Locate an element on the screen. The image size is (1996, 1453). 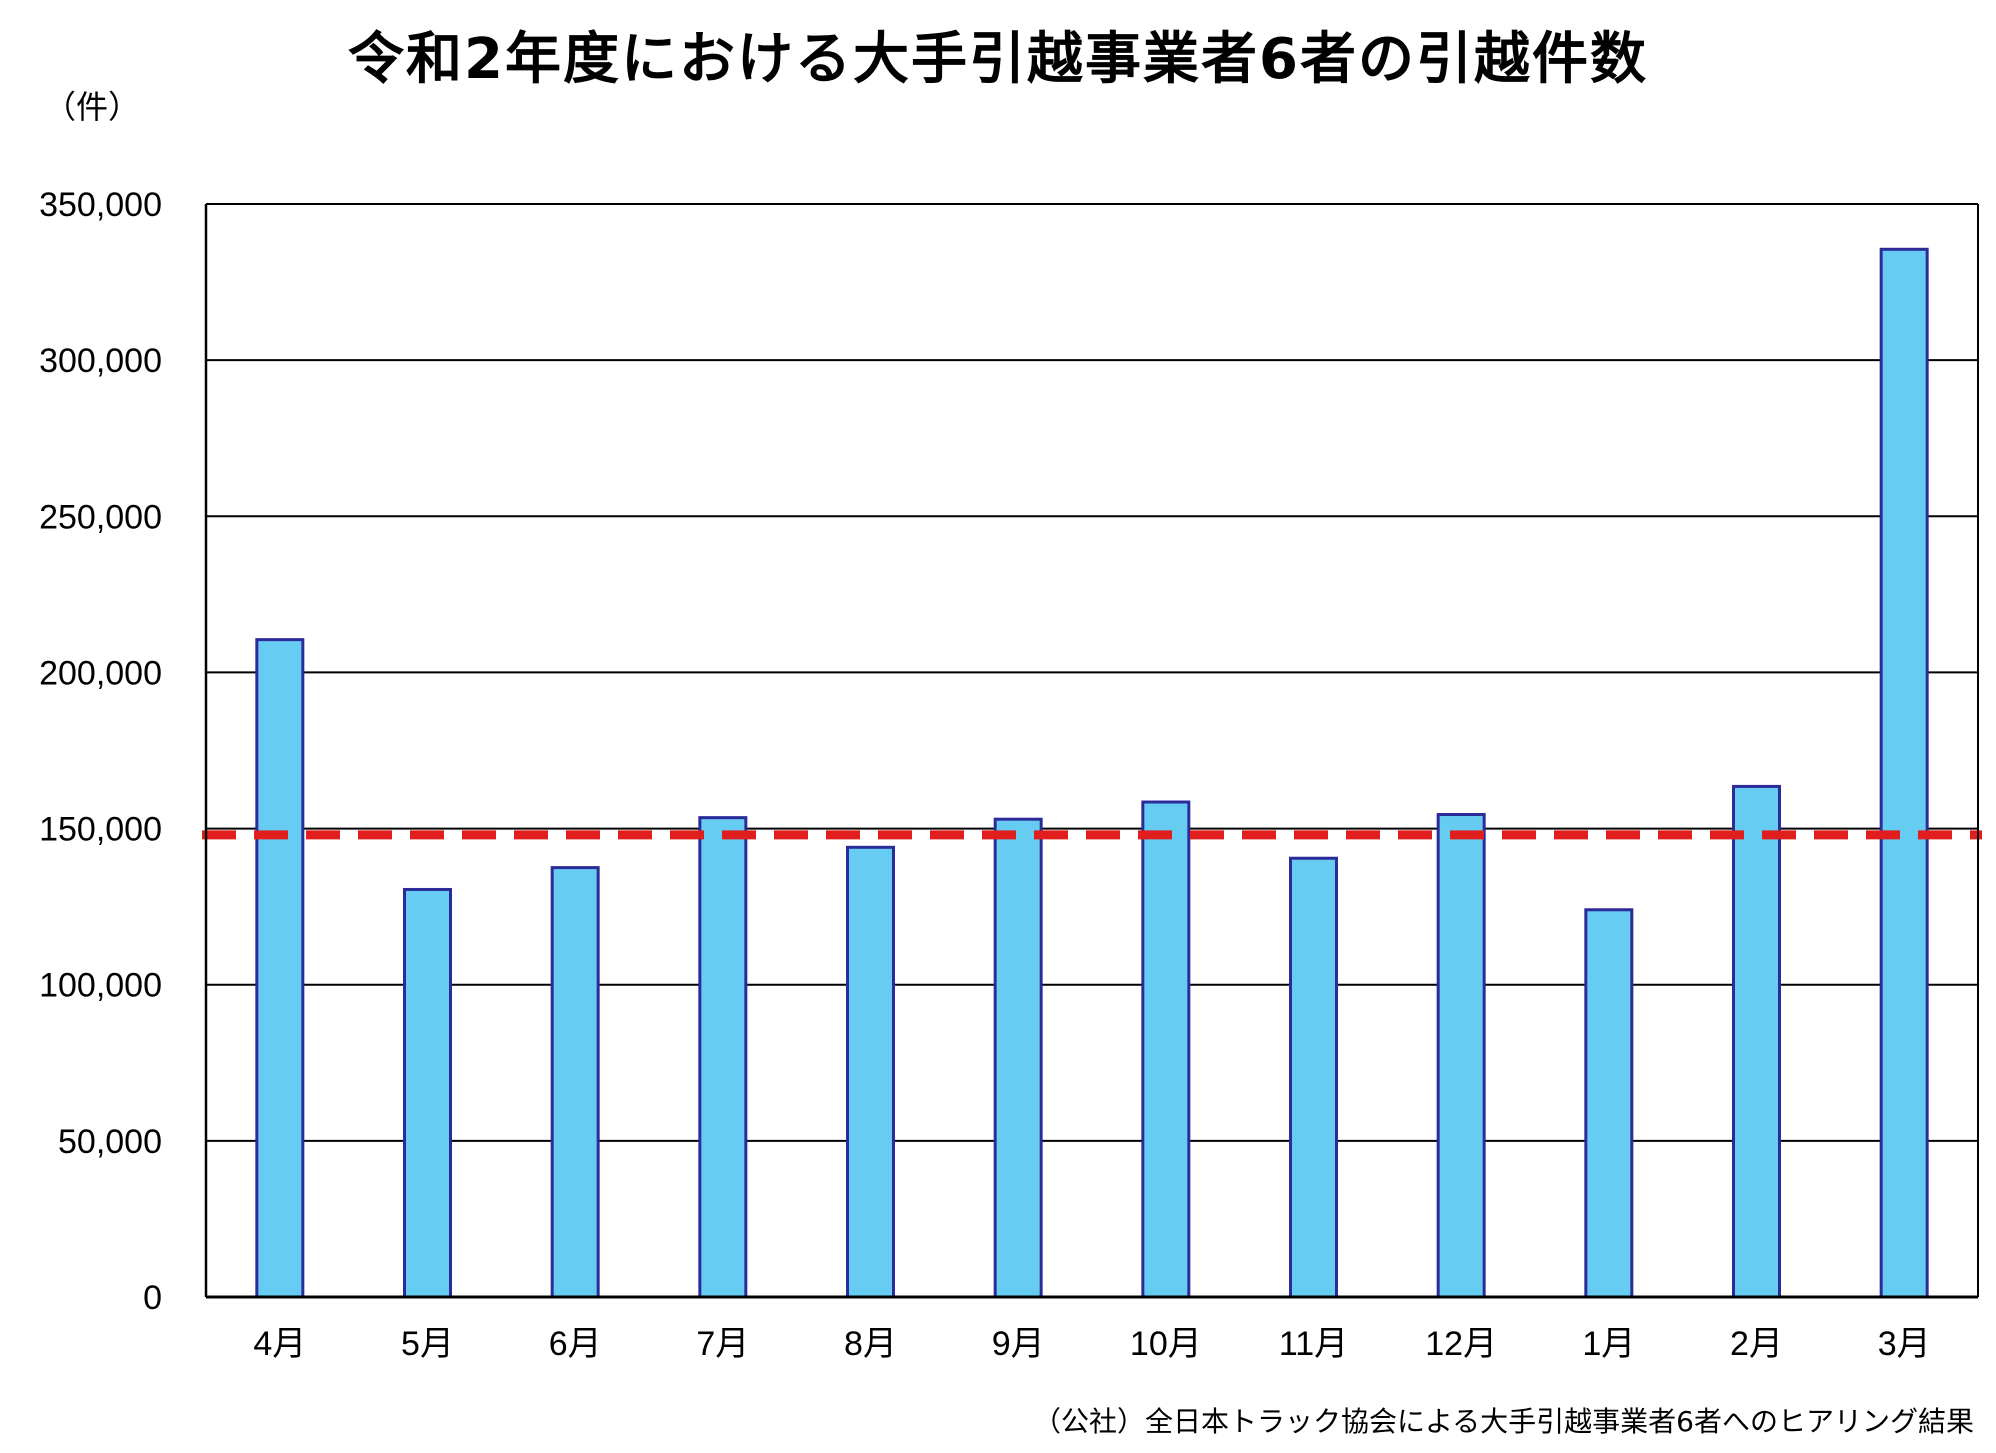
x-tick-label: 1月 is located at coordinates (1608, 1344).